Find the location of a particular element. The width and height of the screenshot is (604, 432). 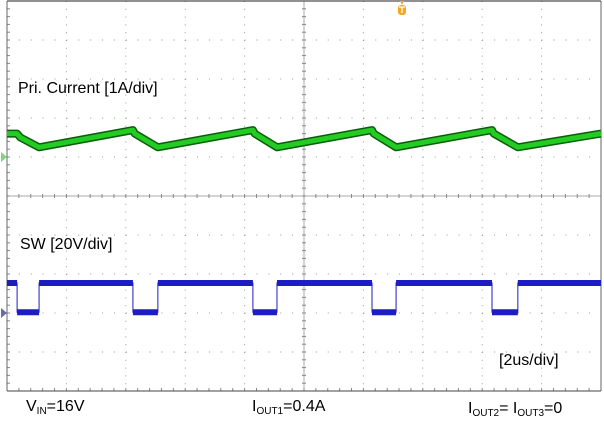

sw-trace is located at coordinates (304, 297).